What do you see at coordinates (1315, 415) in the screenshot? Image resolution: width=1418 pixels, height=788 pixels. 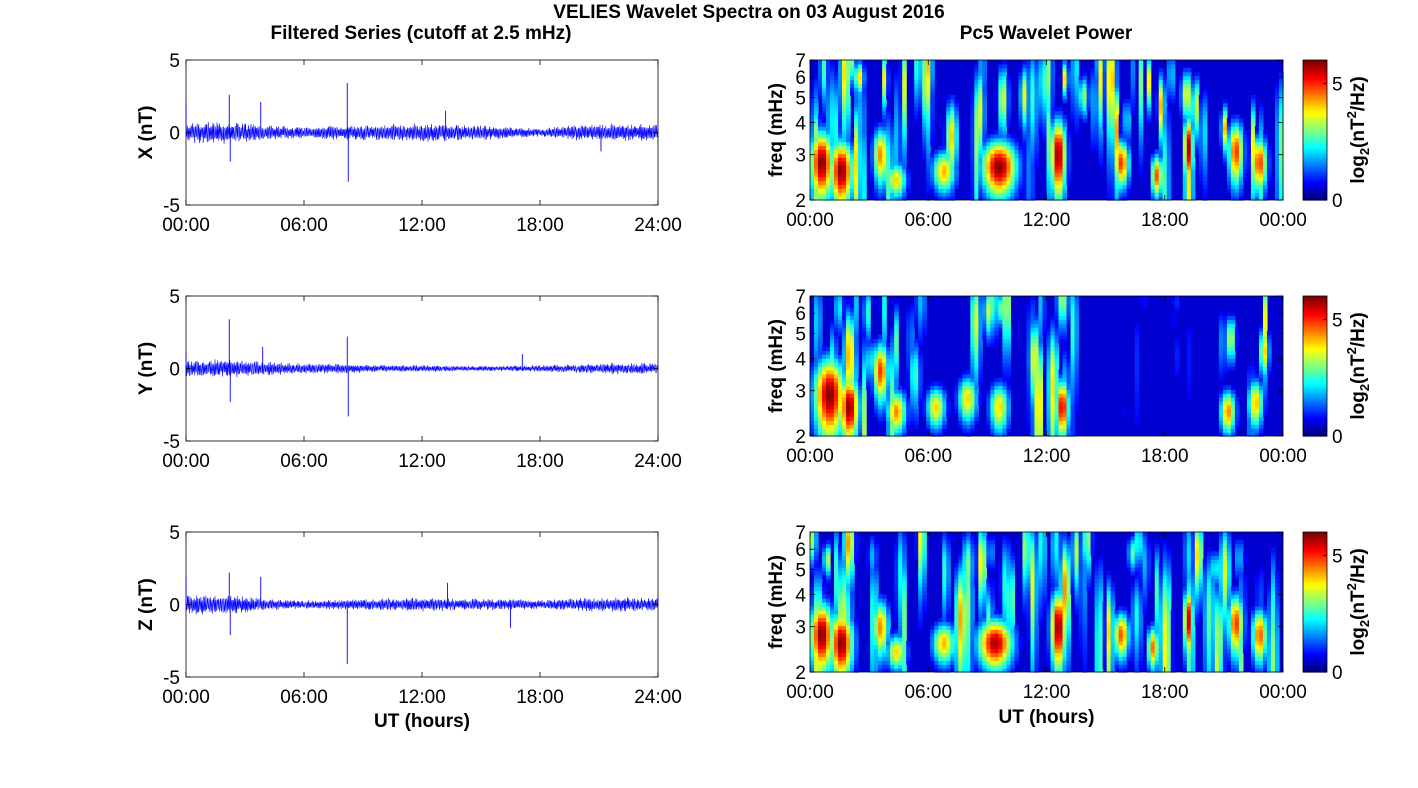 I see `colorbar-step` at bounding box center [1315, 415].